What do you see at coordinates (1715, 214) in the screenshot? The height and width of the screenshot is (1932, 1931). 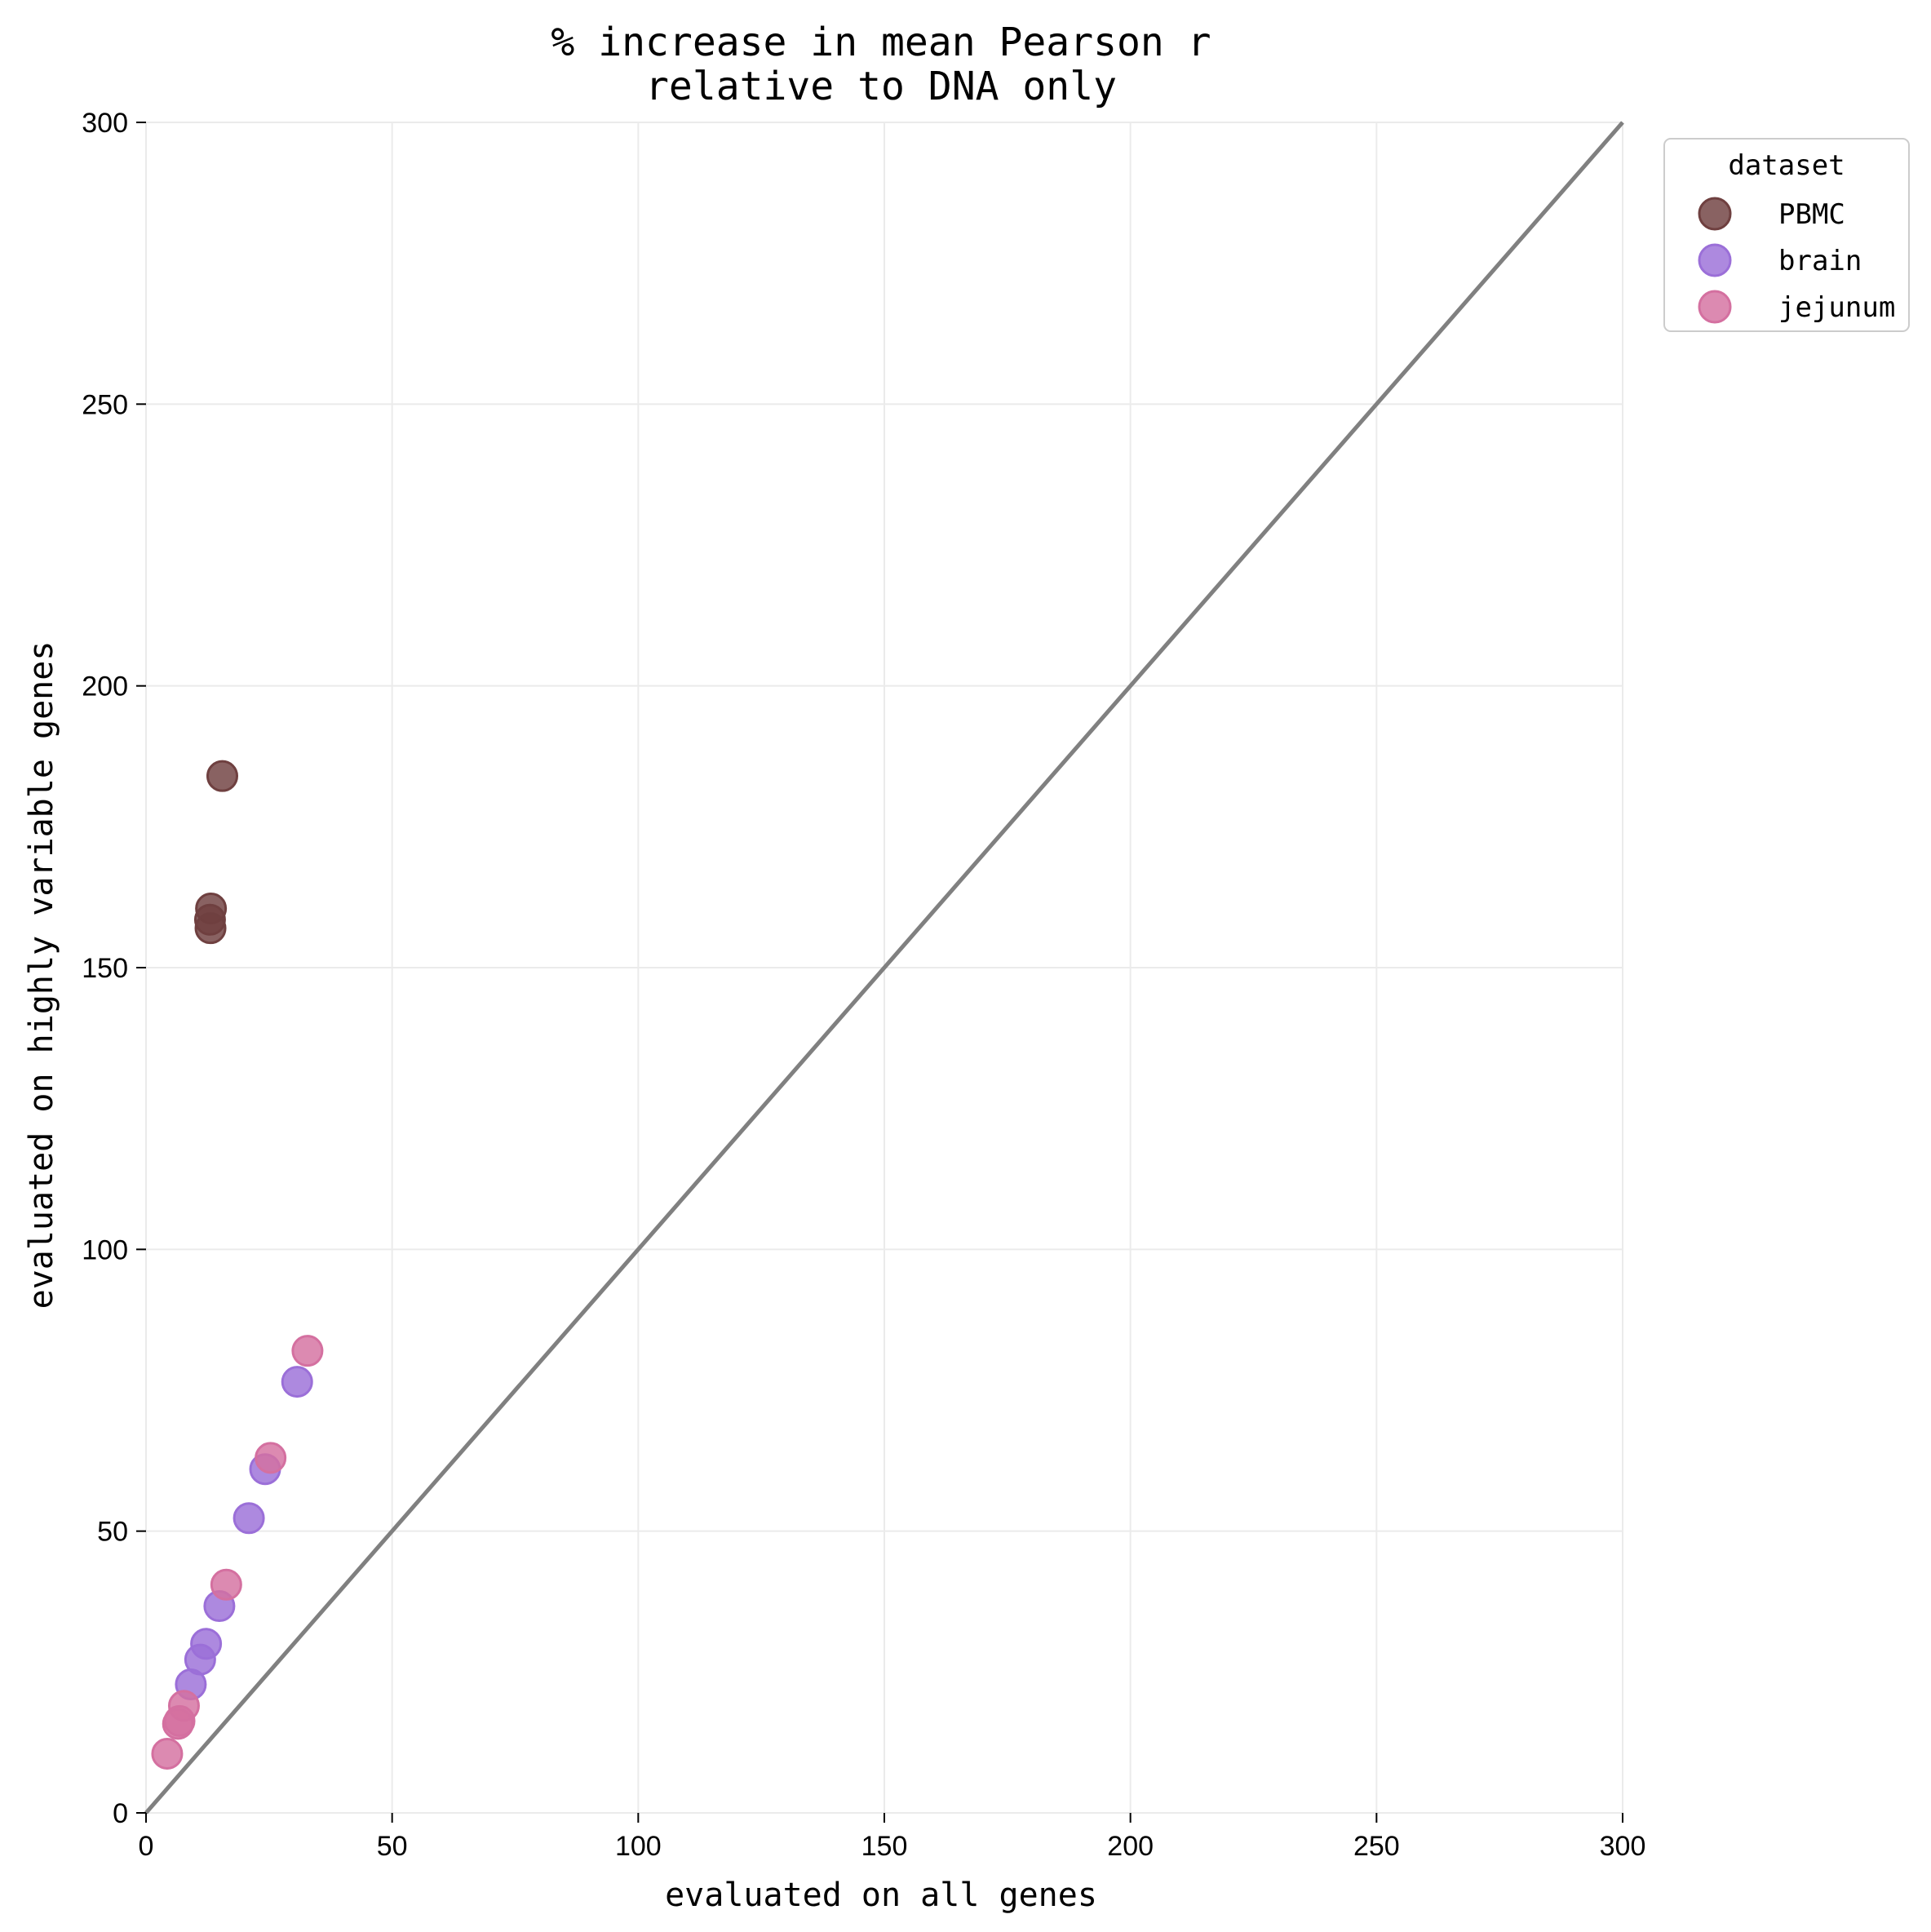 I see `legend-marker-pbmc` at bounding box center [1715, 214].